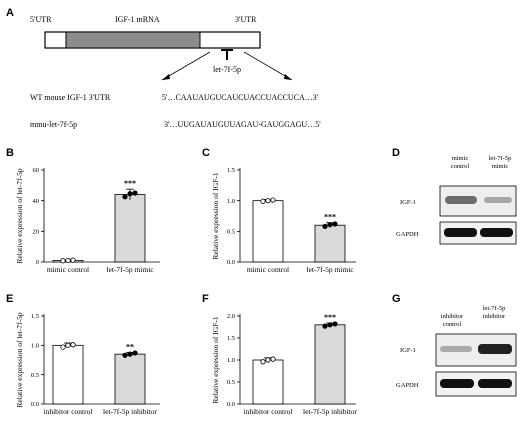  Describe the element at coordinates (494, 316) in the screenshot. I see `blot-g-lane2-line2: inhibitor` at that location.